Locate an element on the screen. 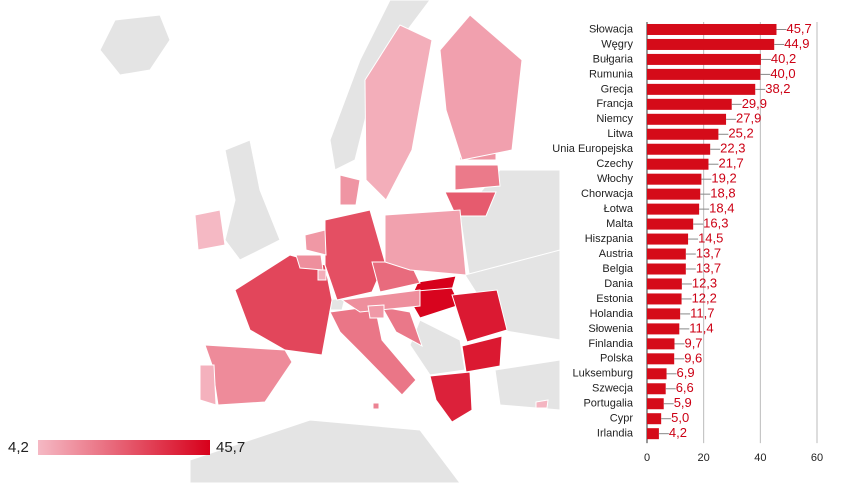 The image size is (849, 483). category-label: Francja is located at coordinates (615, 104).